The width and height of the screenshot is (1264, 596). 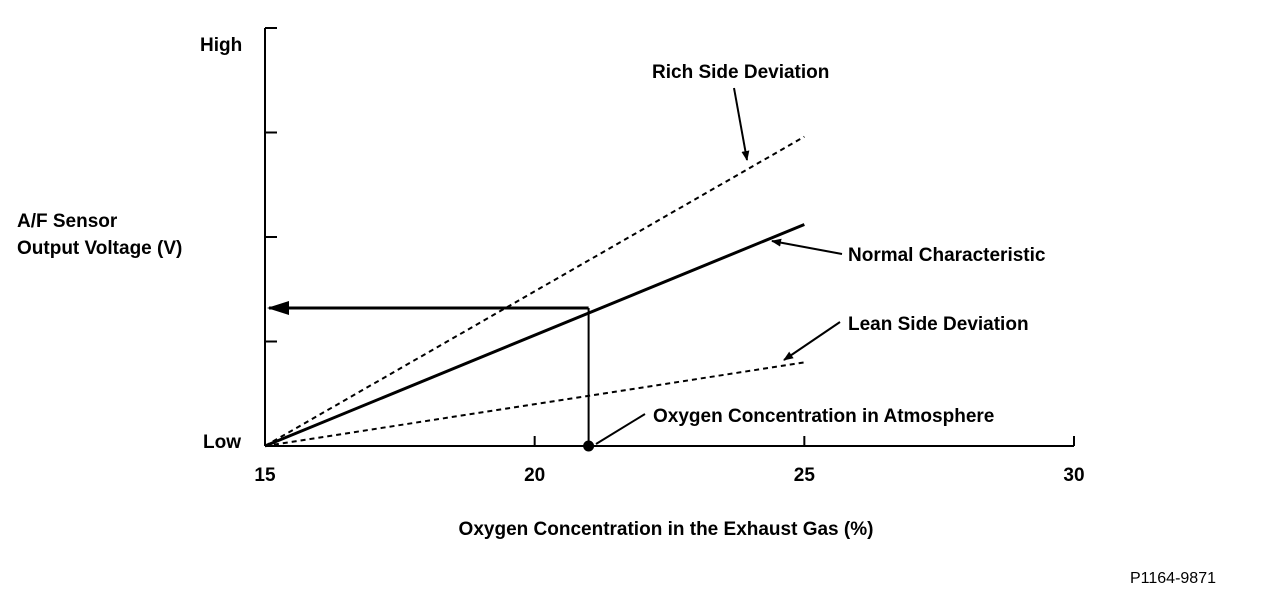 I want to click on y-low-label: Low, so click(x=222, y=442).